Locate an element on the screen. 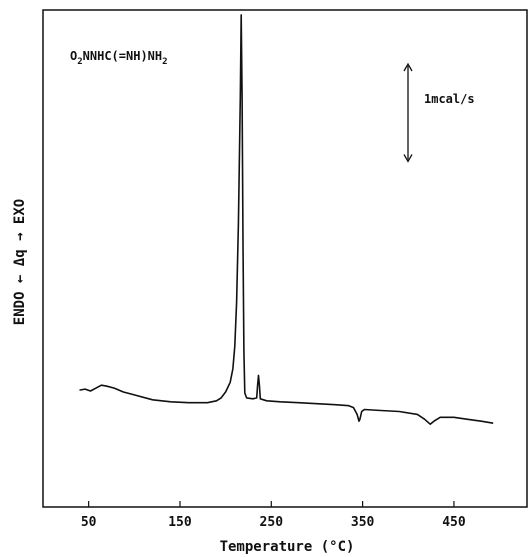 Image resolution: width=530 pixels, height=557 pixels. x-tick-label: 150 is located at coordinates (180, 522).